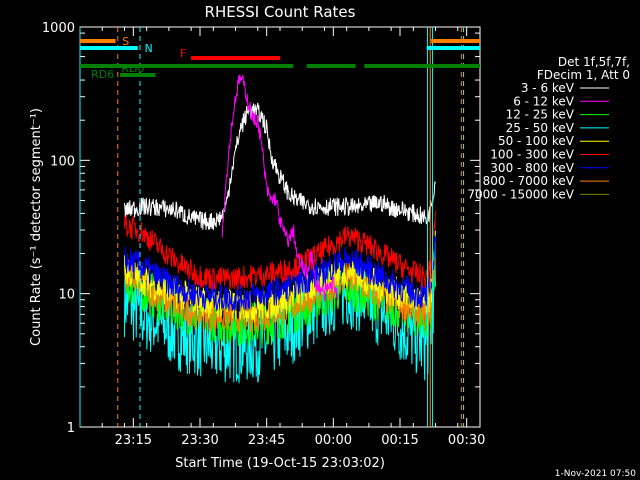  Describe the element at coordinates (133, 440) in the screenshot. I see `x-tick-label: 23:15` at that location.